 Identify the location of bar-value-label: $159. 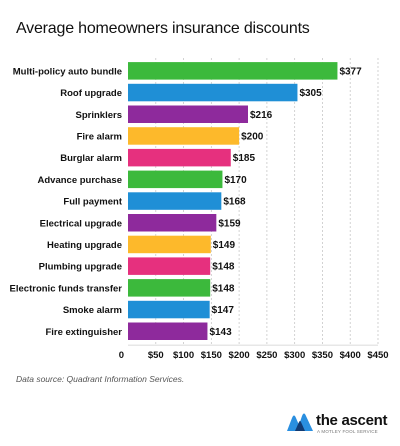
(229, 223).